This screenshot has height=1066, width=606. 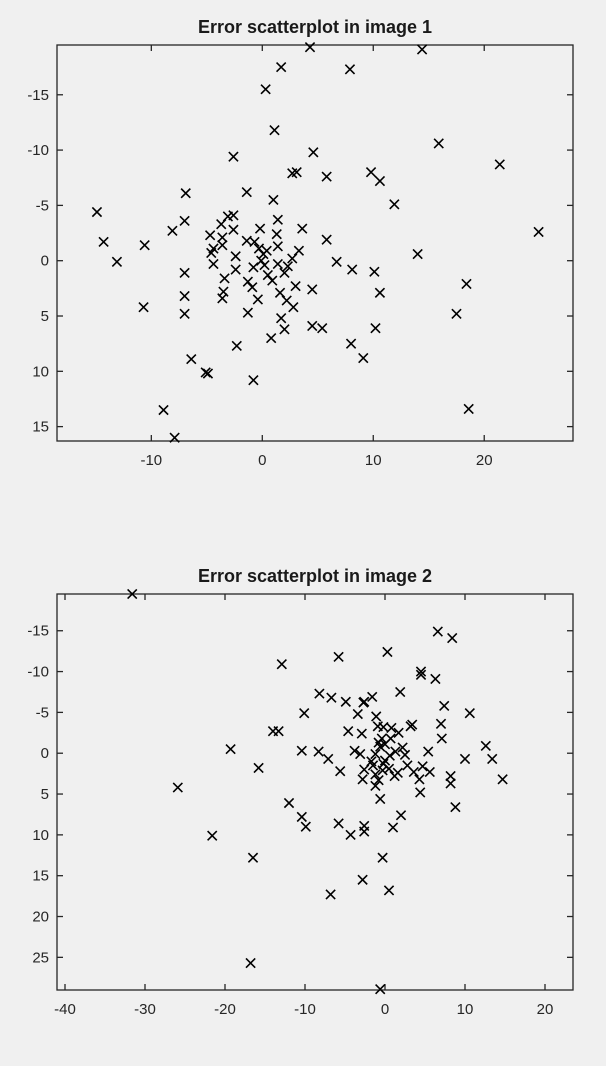 I want to click on y-tick-label: 25, so click(x=40, y=957).